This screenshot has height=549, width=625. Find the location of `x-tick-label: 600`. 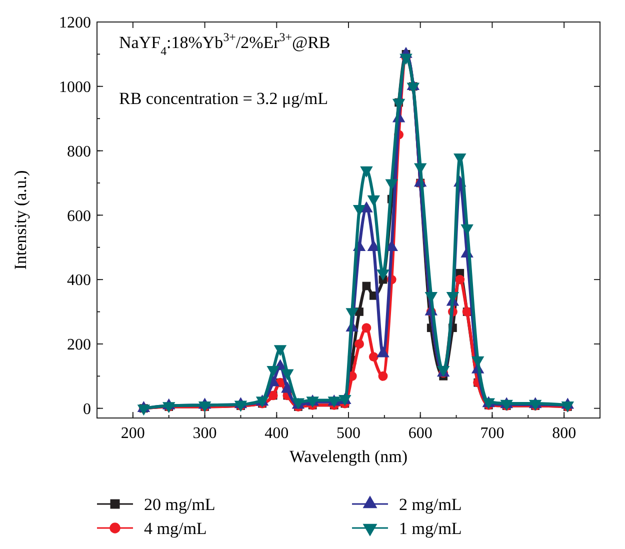

x-tick-label: 600 is located at coordinates (420, 433).